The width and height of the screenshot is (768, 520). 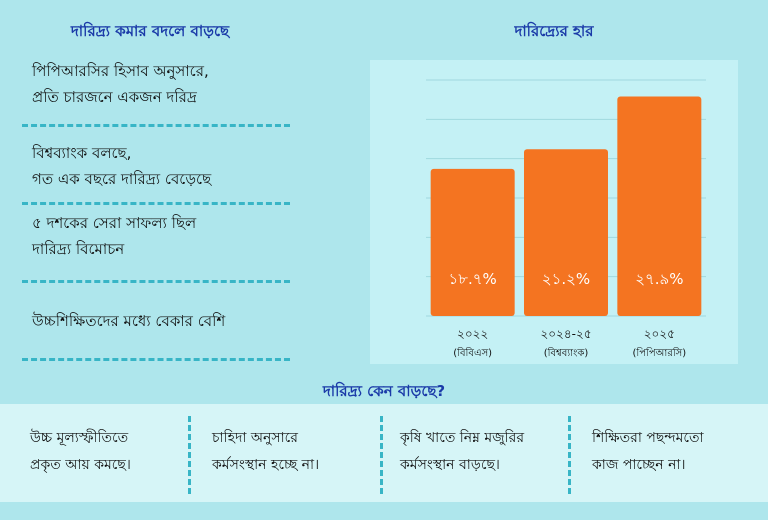 I want to click on point-line: বিশ্বব্যাংক বলছে,, so click(x=82, y=153).